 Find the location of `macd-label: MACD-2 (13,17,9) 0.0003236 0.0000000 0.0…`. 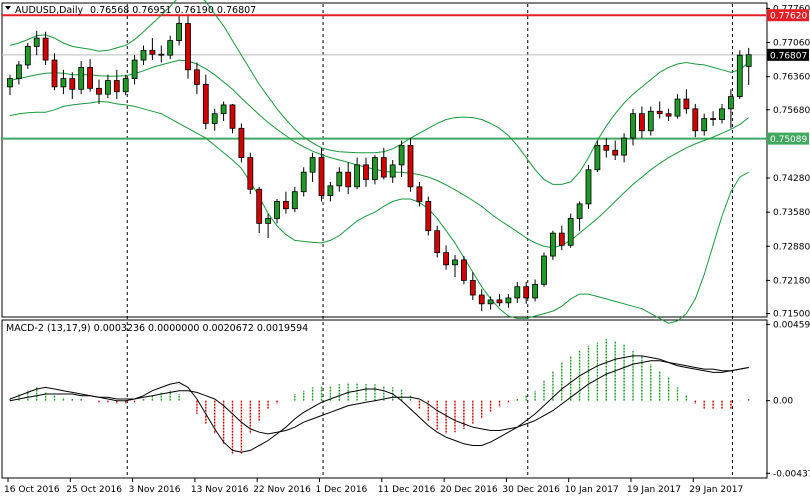

macd-label: MACD-2 (13,17,9) 0.0003236 0.0000000 0.0… is located at coordinates (157, 328).